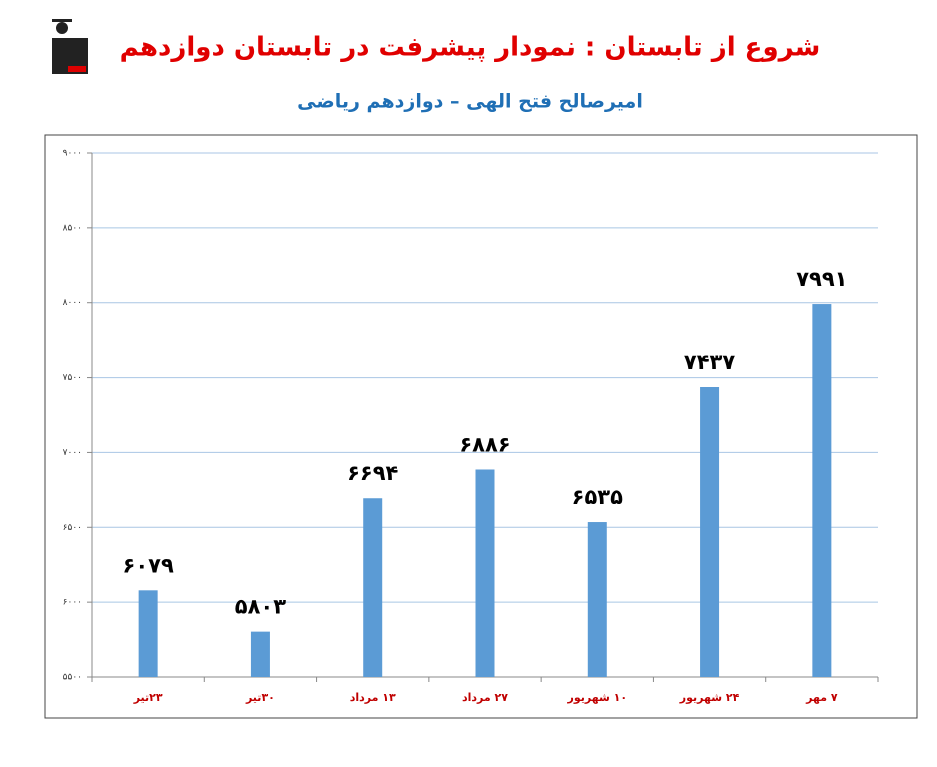 Image resolution: width=937 pixels, height=767 pixels. Describe the element at coordinates (72, 603) in the screenshot. I see `y-tick-label: ۶۰۰۰` at that location.